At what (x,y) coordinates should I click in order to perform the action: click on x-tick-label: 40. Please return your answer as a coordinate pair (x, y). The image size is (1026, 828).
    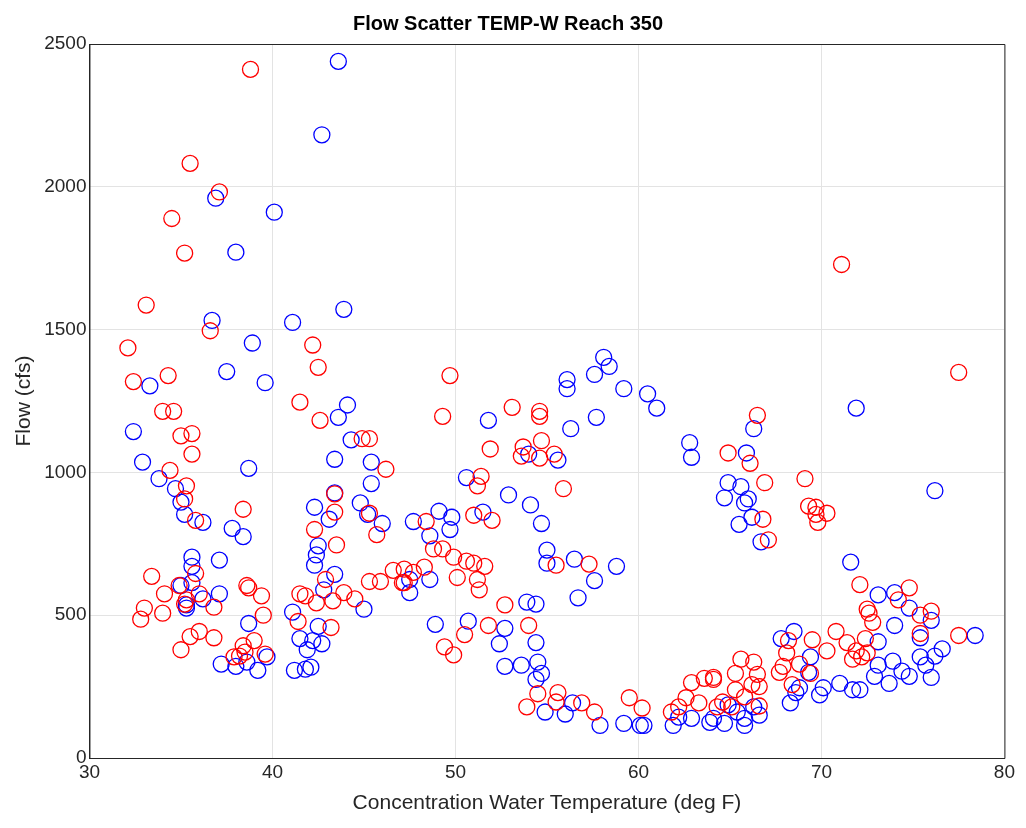
    Looking at the image, I should click on (272, 771).